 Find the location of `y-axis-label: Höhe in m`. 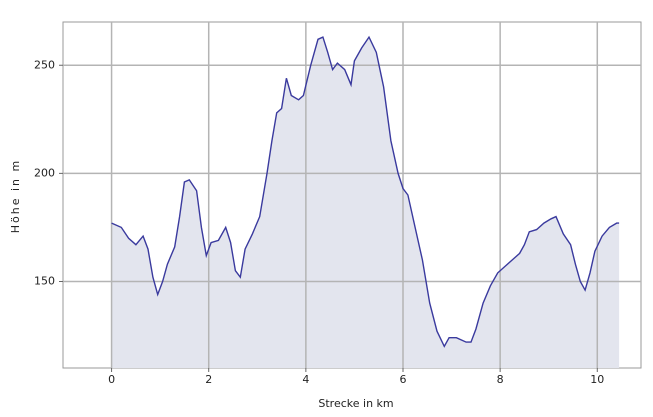

y-axis-label: Höhe in m is located at coordinates (15, 196).